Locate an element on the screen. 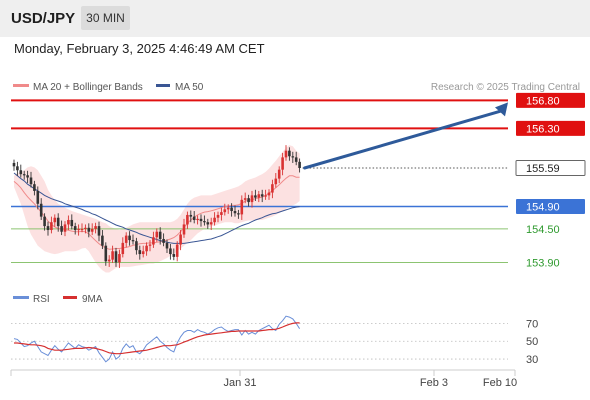 The width and height of the screenshot is (590, 400). level-labels: 156.80 156.30 155.59 154.90 154.50 153.90 is located at coordinates (550, 180).